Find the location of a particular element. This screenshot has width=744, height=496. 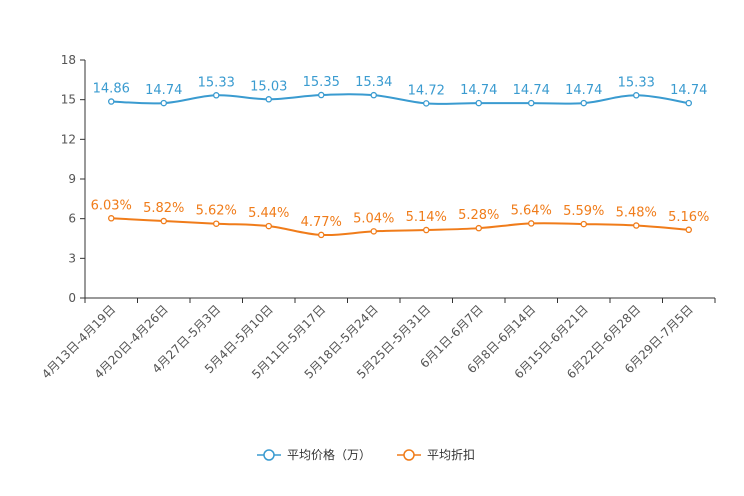

data-label: 14.86 is located at coordinates (111, 89).